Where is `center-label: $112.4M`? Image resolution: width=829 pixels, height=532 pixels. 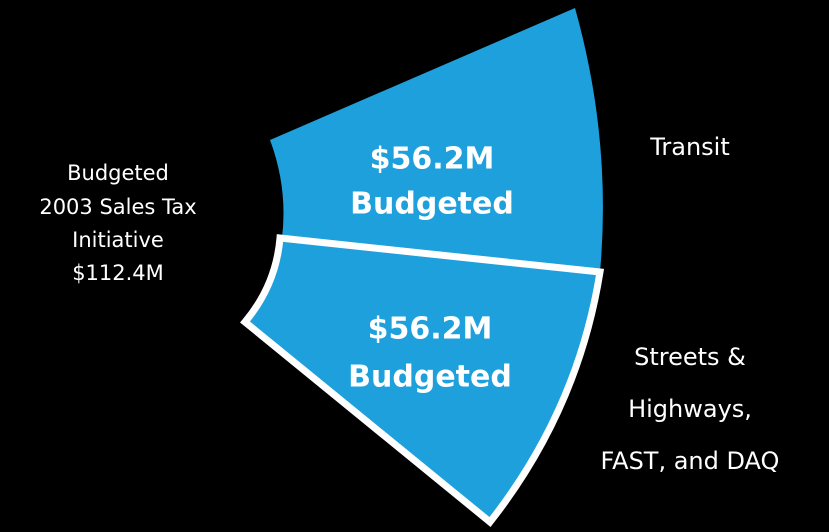
center-label: $112.4M is located at coordinates (118, 273).